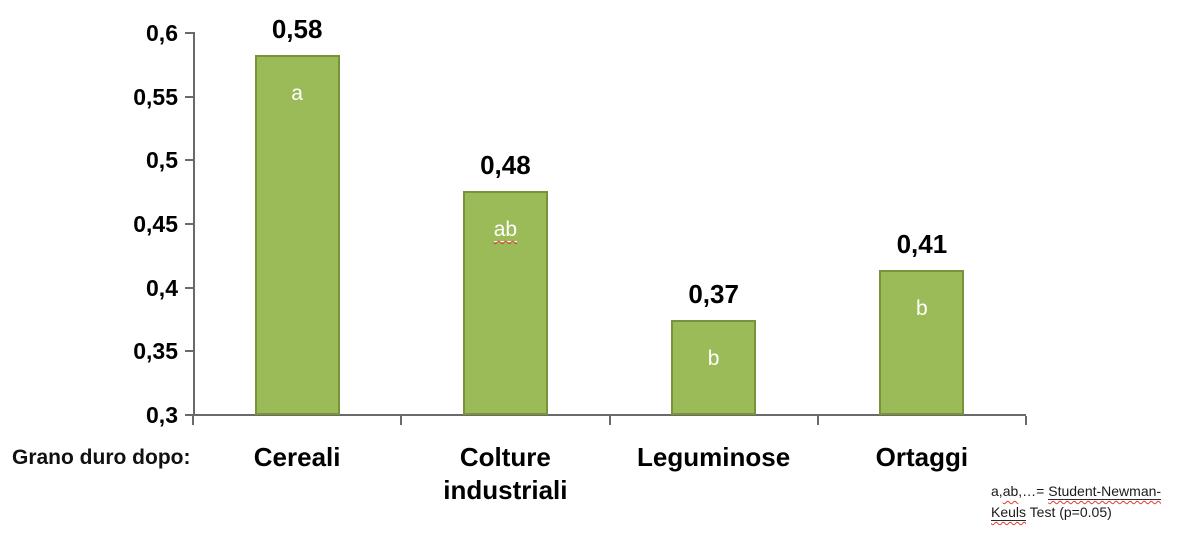 The width and height of the screenshot is (1185, 533). I want to click on footnote-segment: ,…=, so click(1033, 491).